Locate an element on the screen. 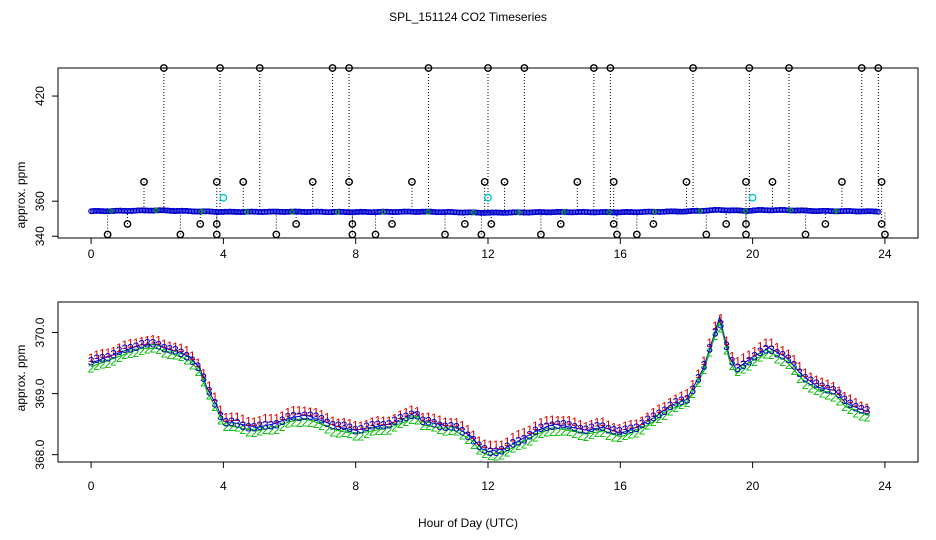  x-axis-label: Hour of Day (UTC) is located at coordinates (467, 523).